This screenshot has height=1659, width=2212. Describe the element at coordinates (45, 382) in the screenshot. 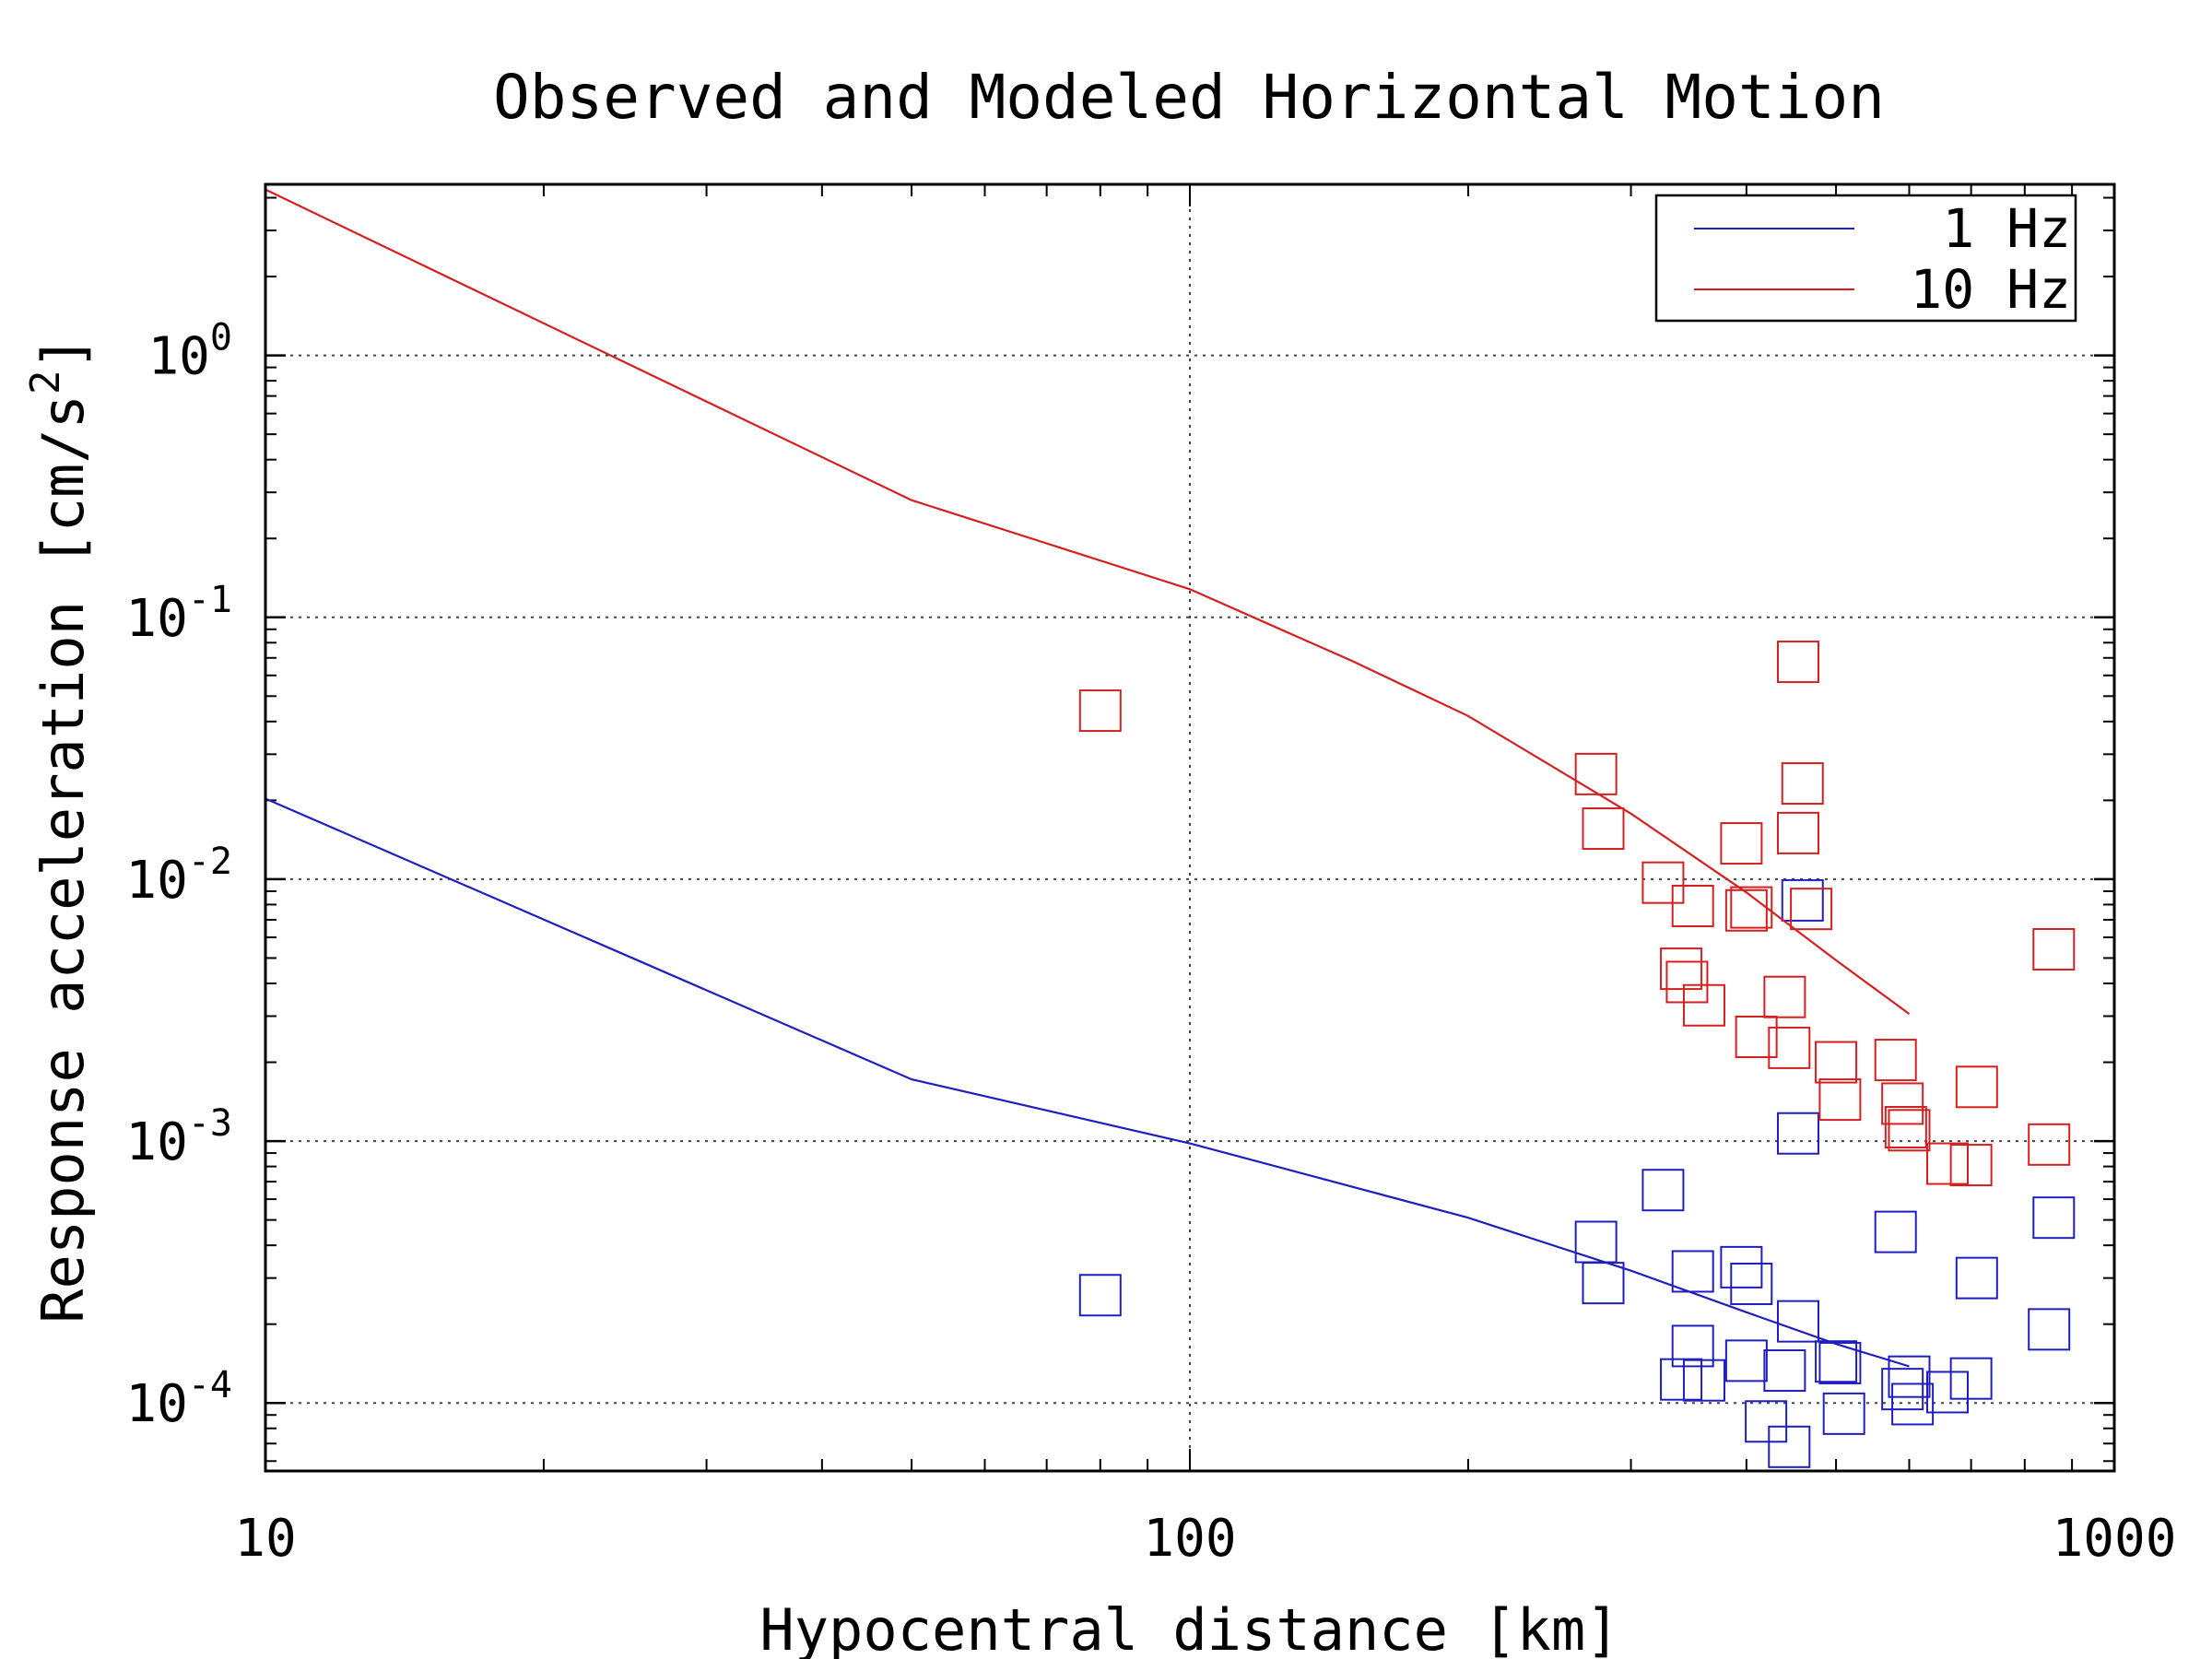

I see `y-axis-label-exponent: 2` at that location.